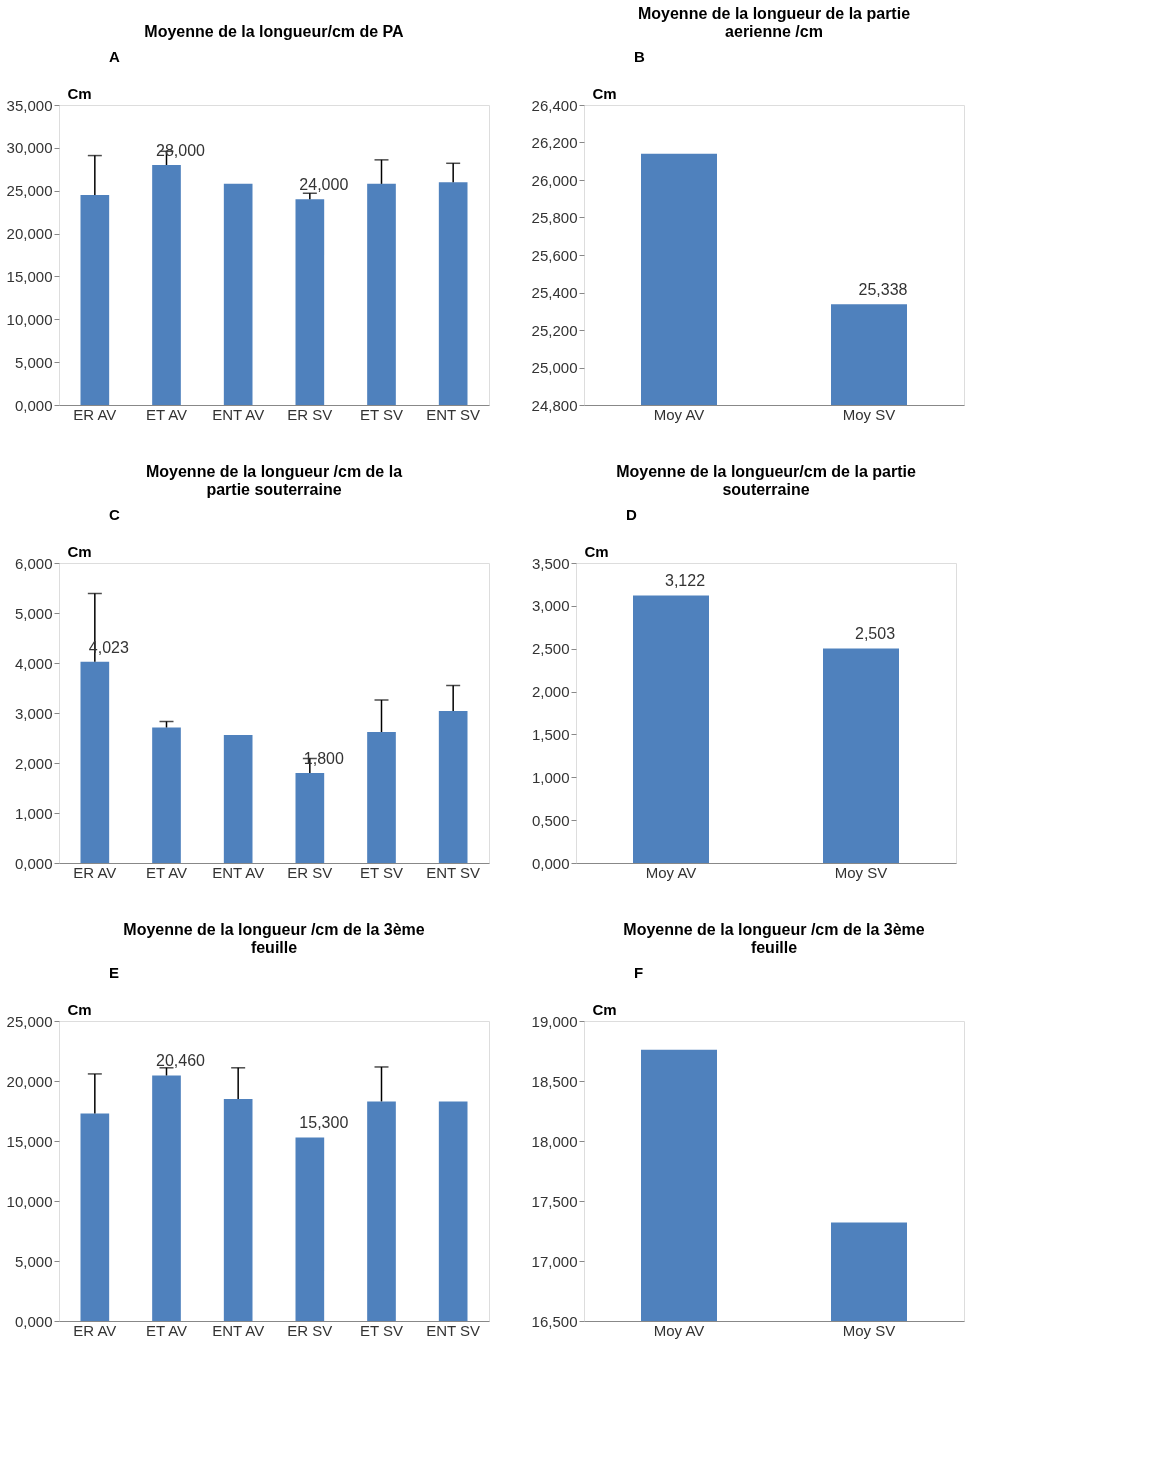 This screenshot has height=1475, width=1171. Describe the element at coordinates (29, 148) in the screenshot. I see `y-tick-label: 30,000` at that location.